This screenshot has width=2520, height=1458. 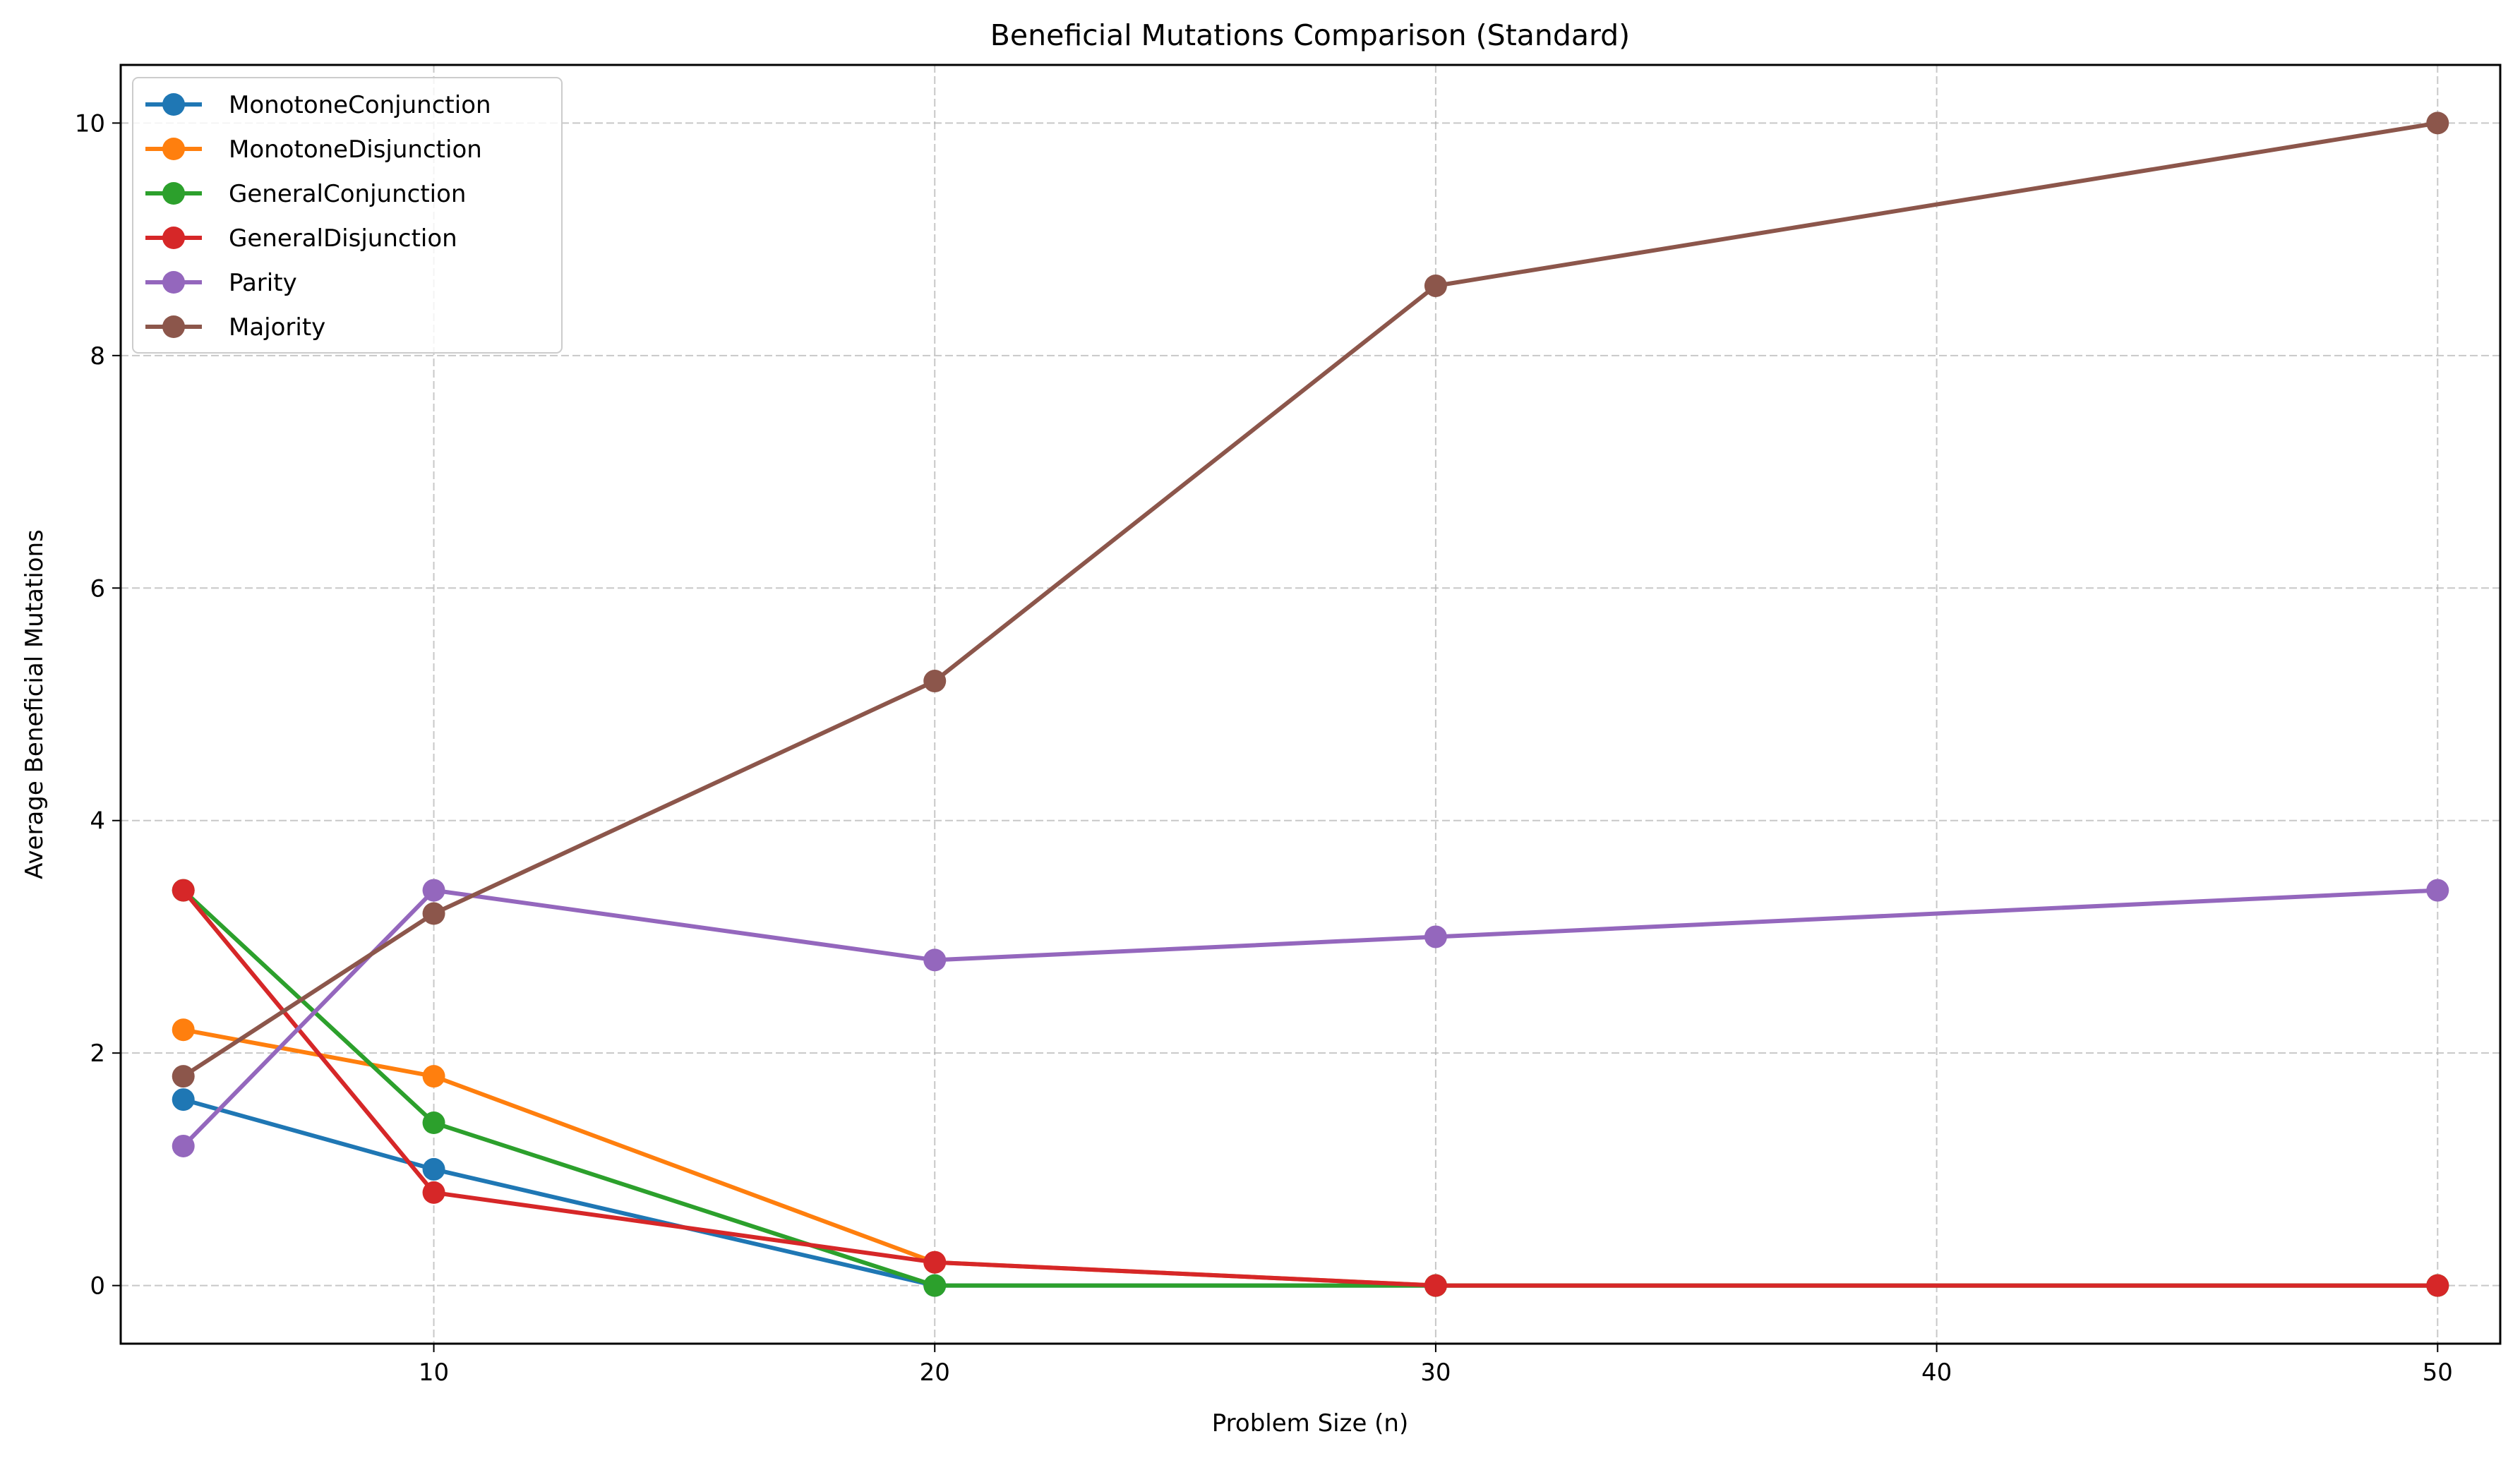 What do you see at coordinates (348, 194) in the screenshot?
I see `legend-label-general-conjunction: GeneralConjunction` at bounding box center [348, 194].